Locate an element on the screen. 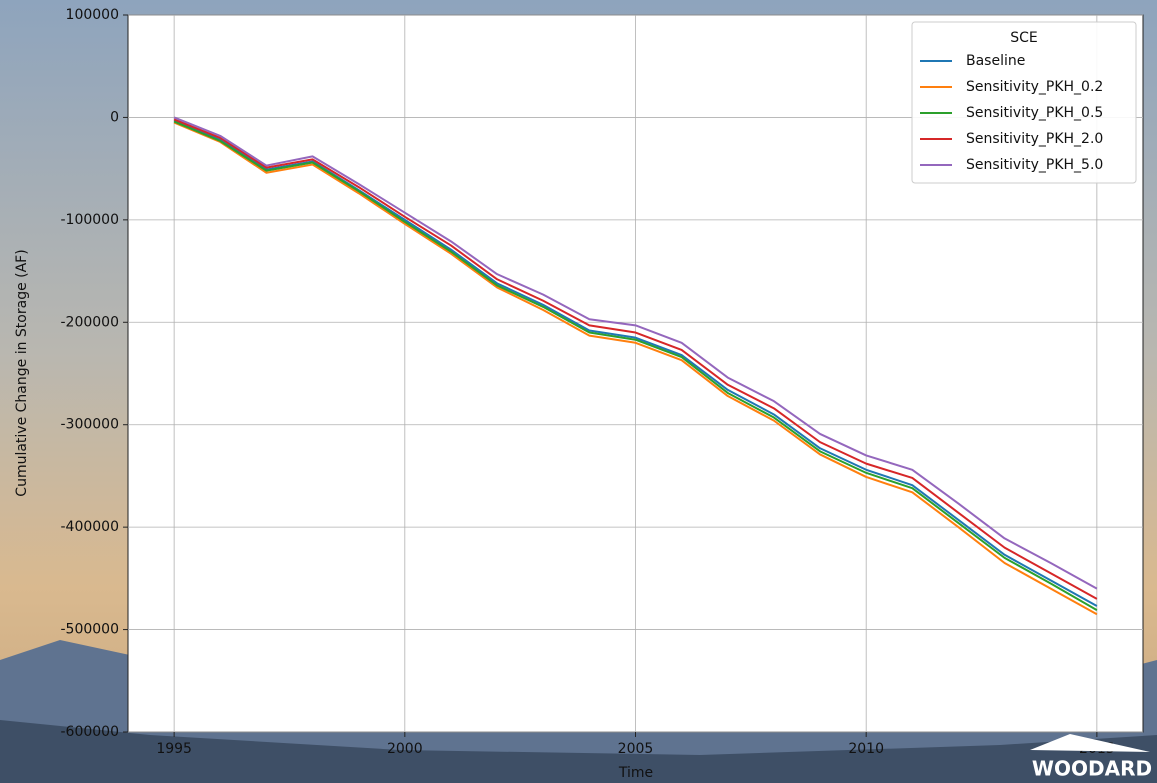 The width and height of the screenshot is (1157, 783). legend-label: Sensitivity_PKH_5.0 is located at coordinates (1034, 165).